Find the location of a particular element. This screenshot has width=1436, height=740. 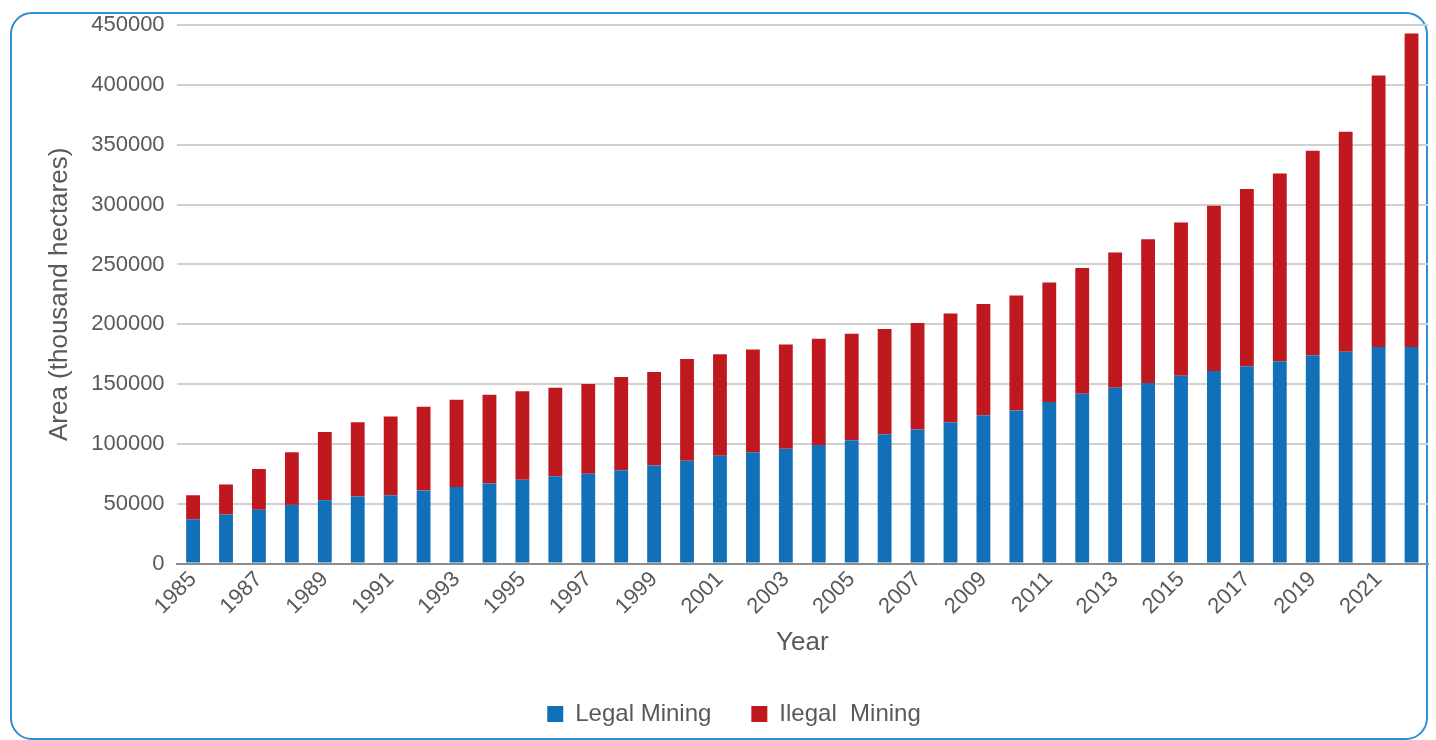

y-tick-label: 400000 is located at coordinates (128, 84).